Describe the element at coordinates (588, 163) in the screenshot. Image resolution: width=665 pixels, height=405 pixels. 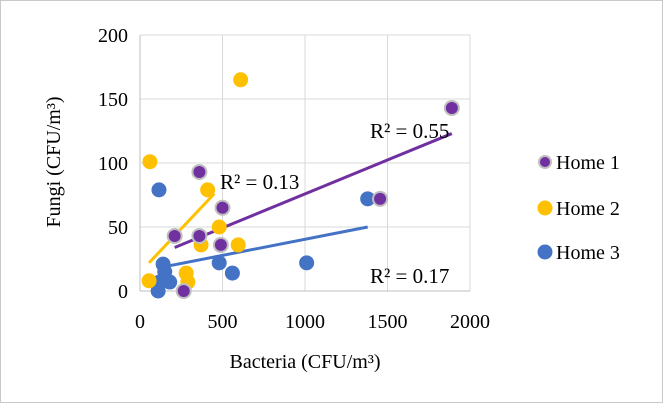
I see `legend-label-home-1: Home 1` at that location.